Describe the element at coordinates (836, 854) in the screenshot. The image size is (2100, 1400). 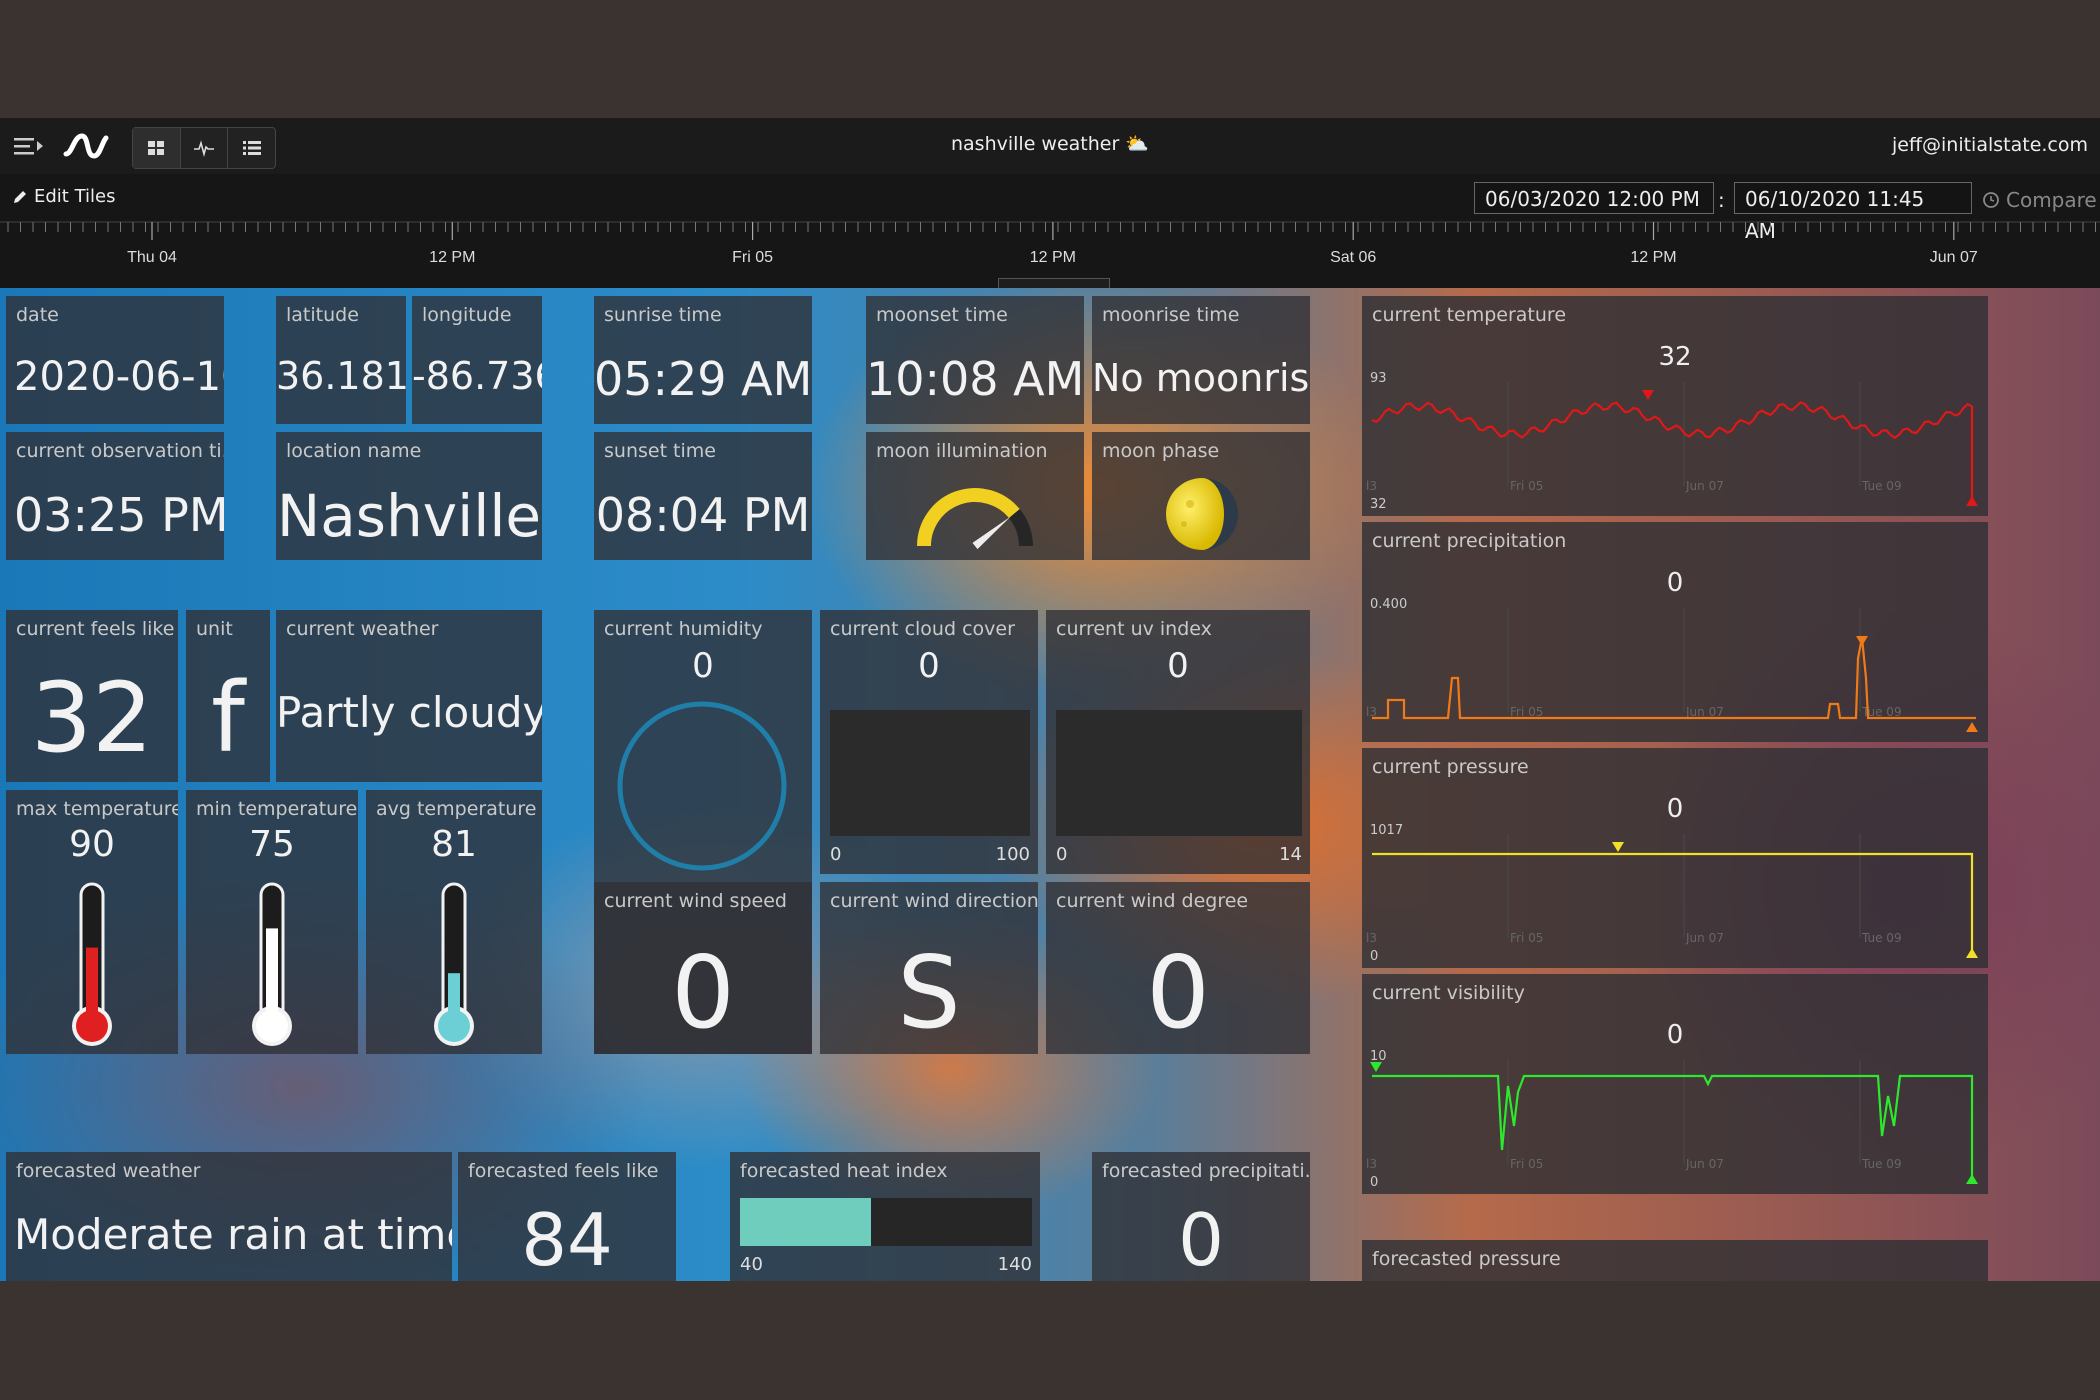
I see `cloud-cover-min: 0` at that location.